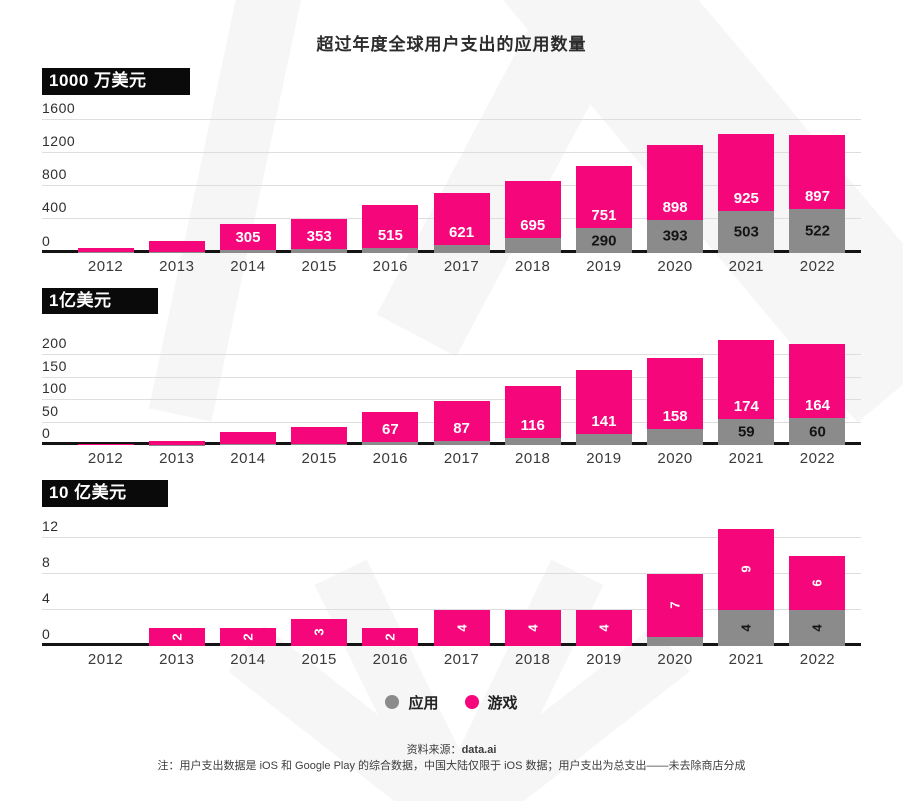 Image resolution: width=903 pixels, height=801 pixels. Describe the element at coordinates (603, 402) in the screenshot. I see `bar-segment-games: 141` at that location.